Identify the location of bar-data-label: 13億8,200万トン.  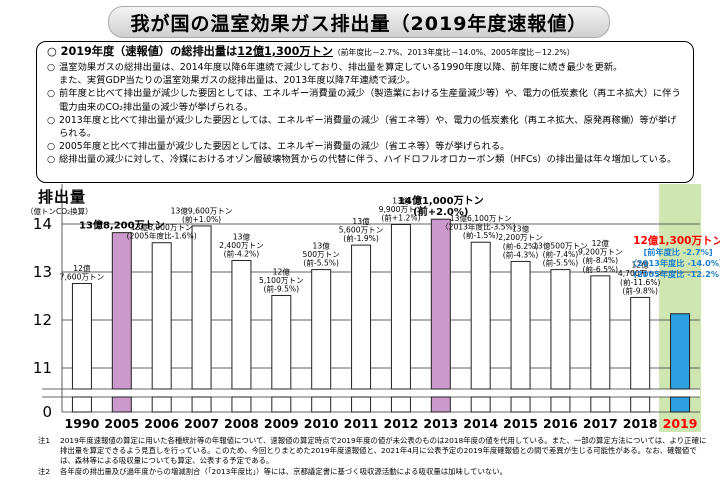
(122, 225).